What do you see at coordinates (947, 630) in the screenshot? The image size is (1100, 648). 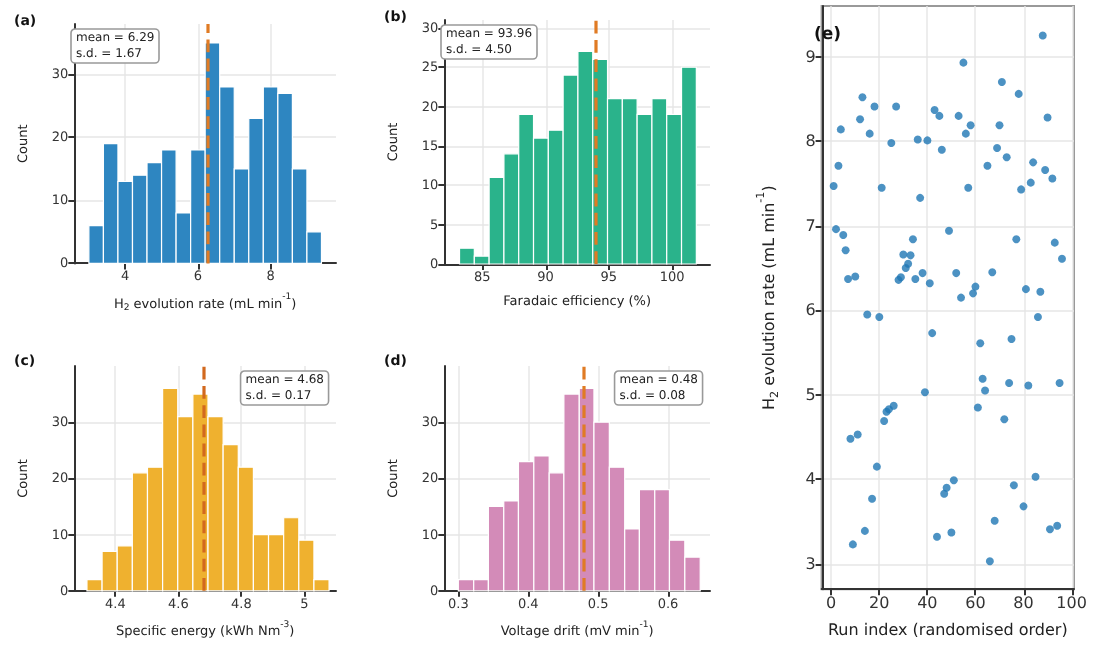 I see `x-axis-title: Run index (randomised order)` at bounding box center [947, 630].